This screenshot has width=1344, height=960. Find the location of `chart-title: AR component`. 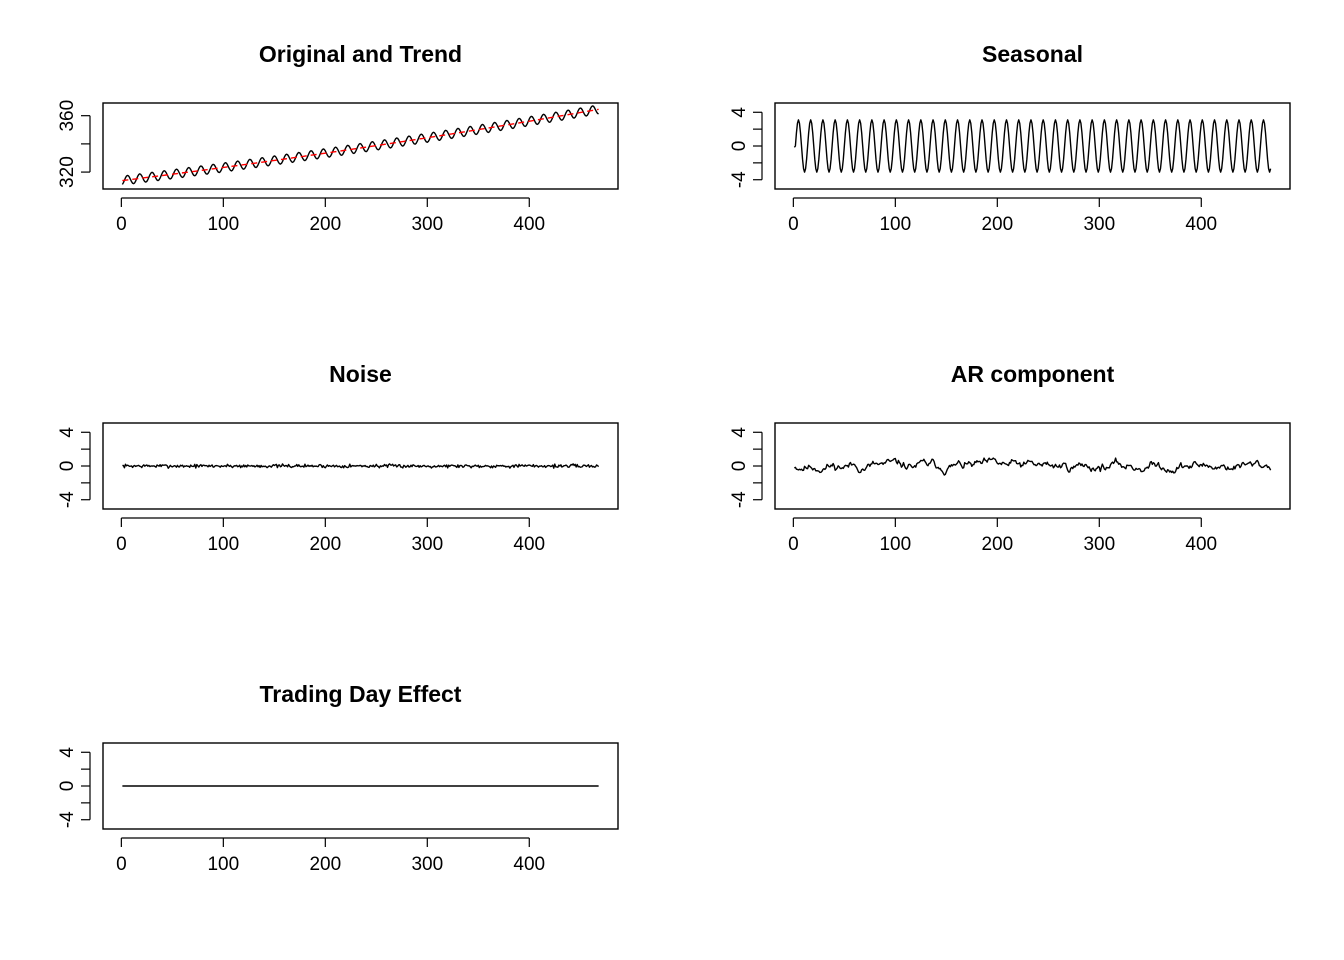

chart-title: AR component is located at coordinates (1033, 374).